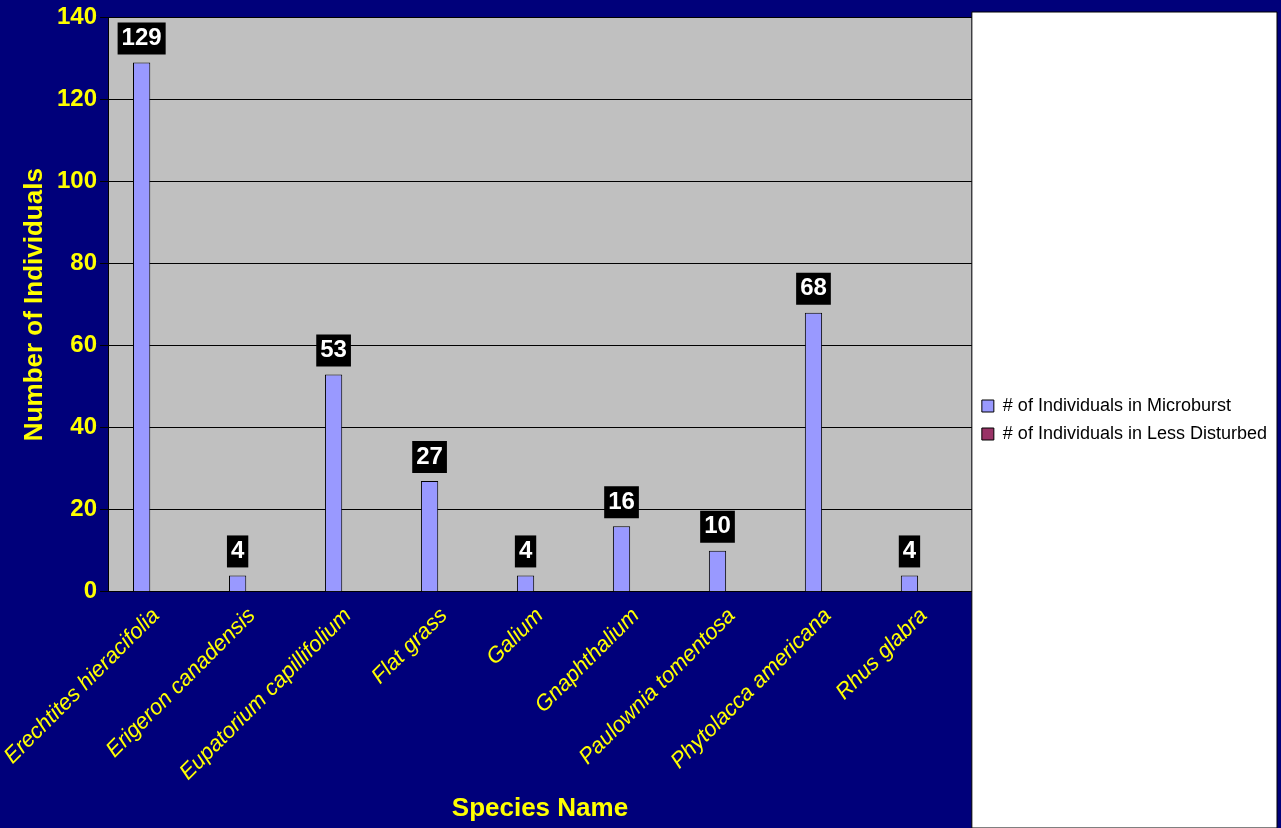  Describe the element at coordinates (621, 500) in the screenshot. I see `data-label: 16` at that location.